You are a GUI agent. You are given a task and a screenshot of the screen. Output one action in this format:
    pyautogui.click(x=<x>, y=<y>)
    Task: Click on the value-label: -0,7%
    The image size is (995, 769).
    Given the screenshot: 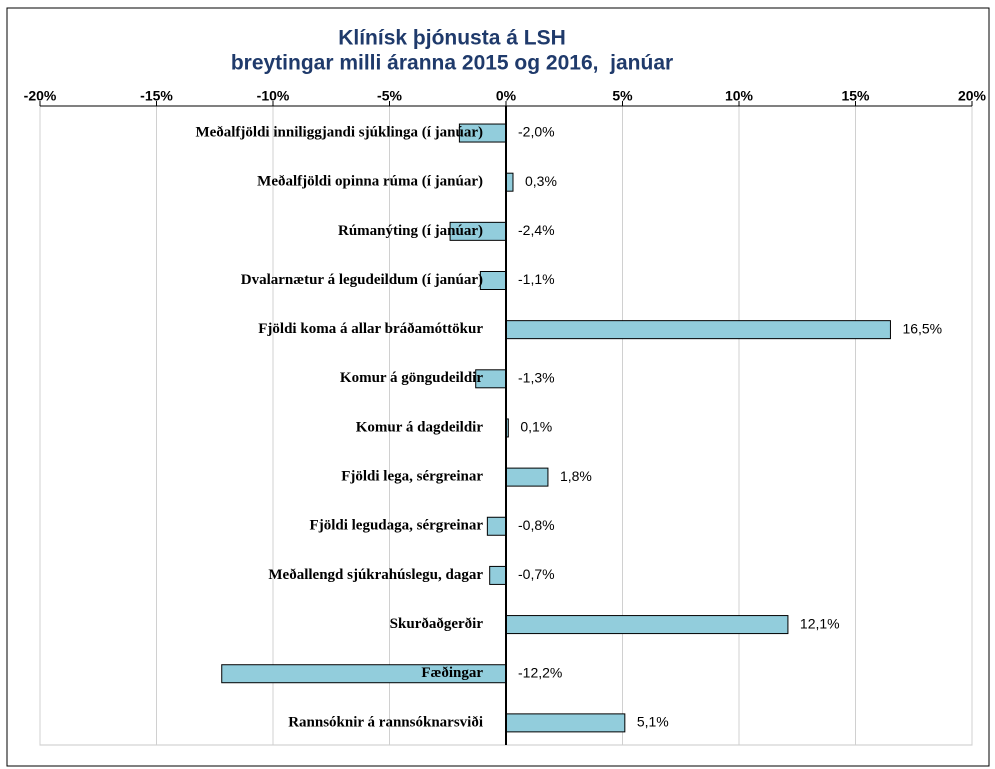 What is the action you would take?
    pyautogui.click(x=536, y=574)
    